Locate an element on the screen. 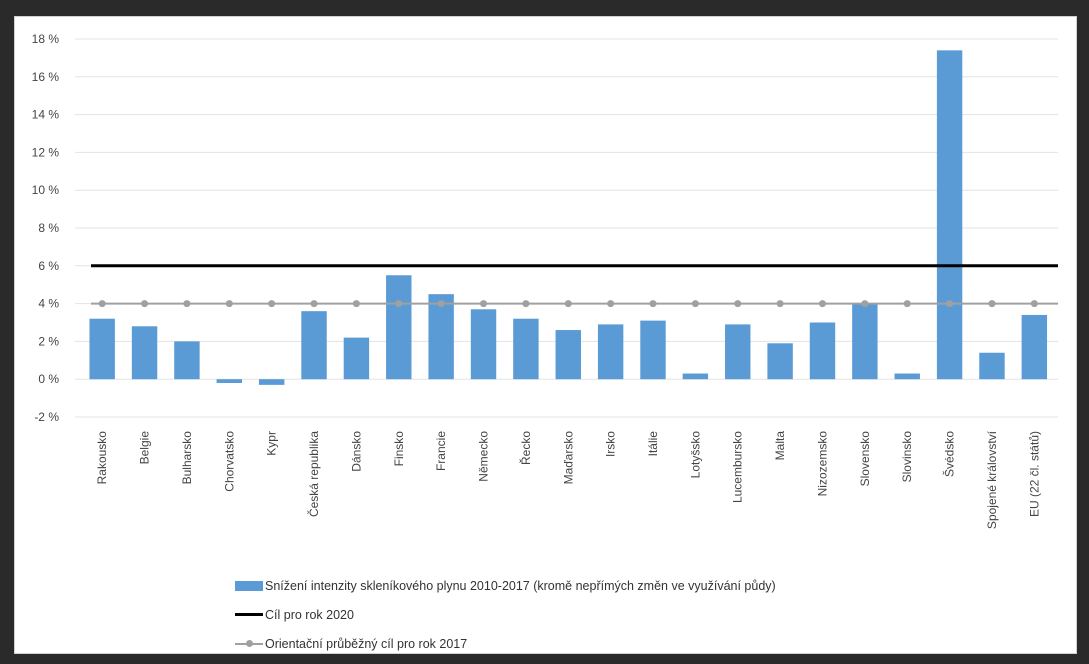 The image size is (1089, 664). x-category-label: Česká republika is located at coordinates (313, 474).